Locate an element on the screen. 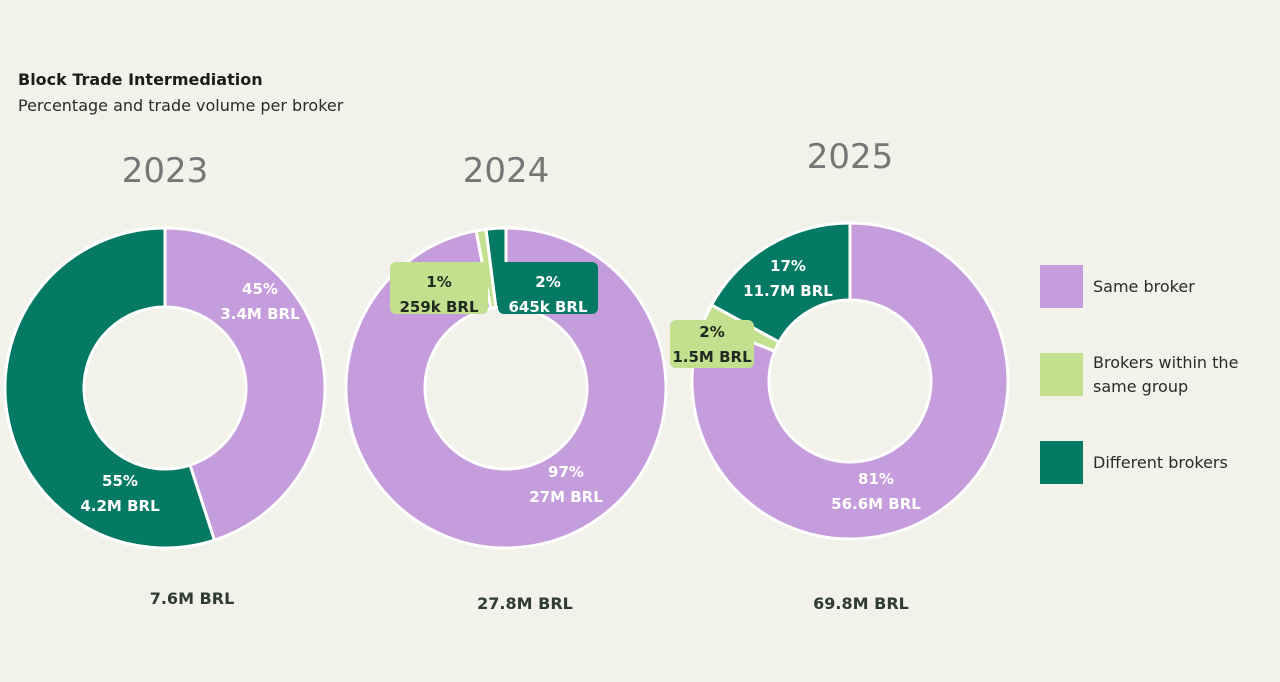  slice-label-brokers-same-group: 2% 1.5M BRL is located at coordinates (712, 344).